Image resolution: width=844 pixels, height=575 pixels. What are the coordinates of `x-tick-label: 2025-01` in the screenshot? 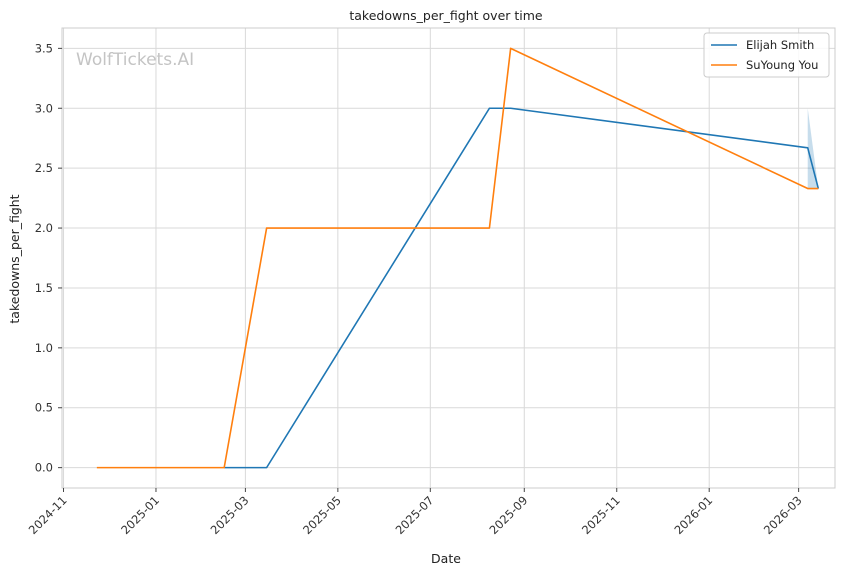 It's located at (140, 515).